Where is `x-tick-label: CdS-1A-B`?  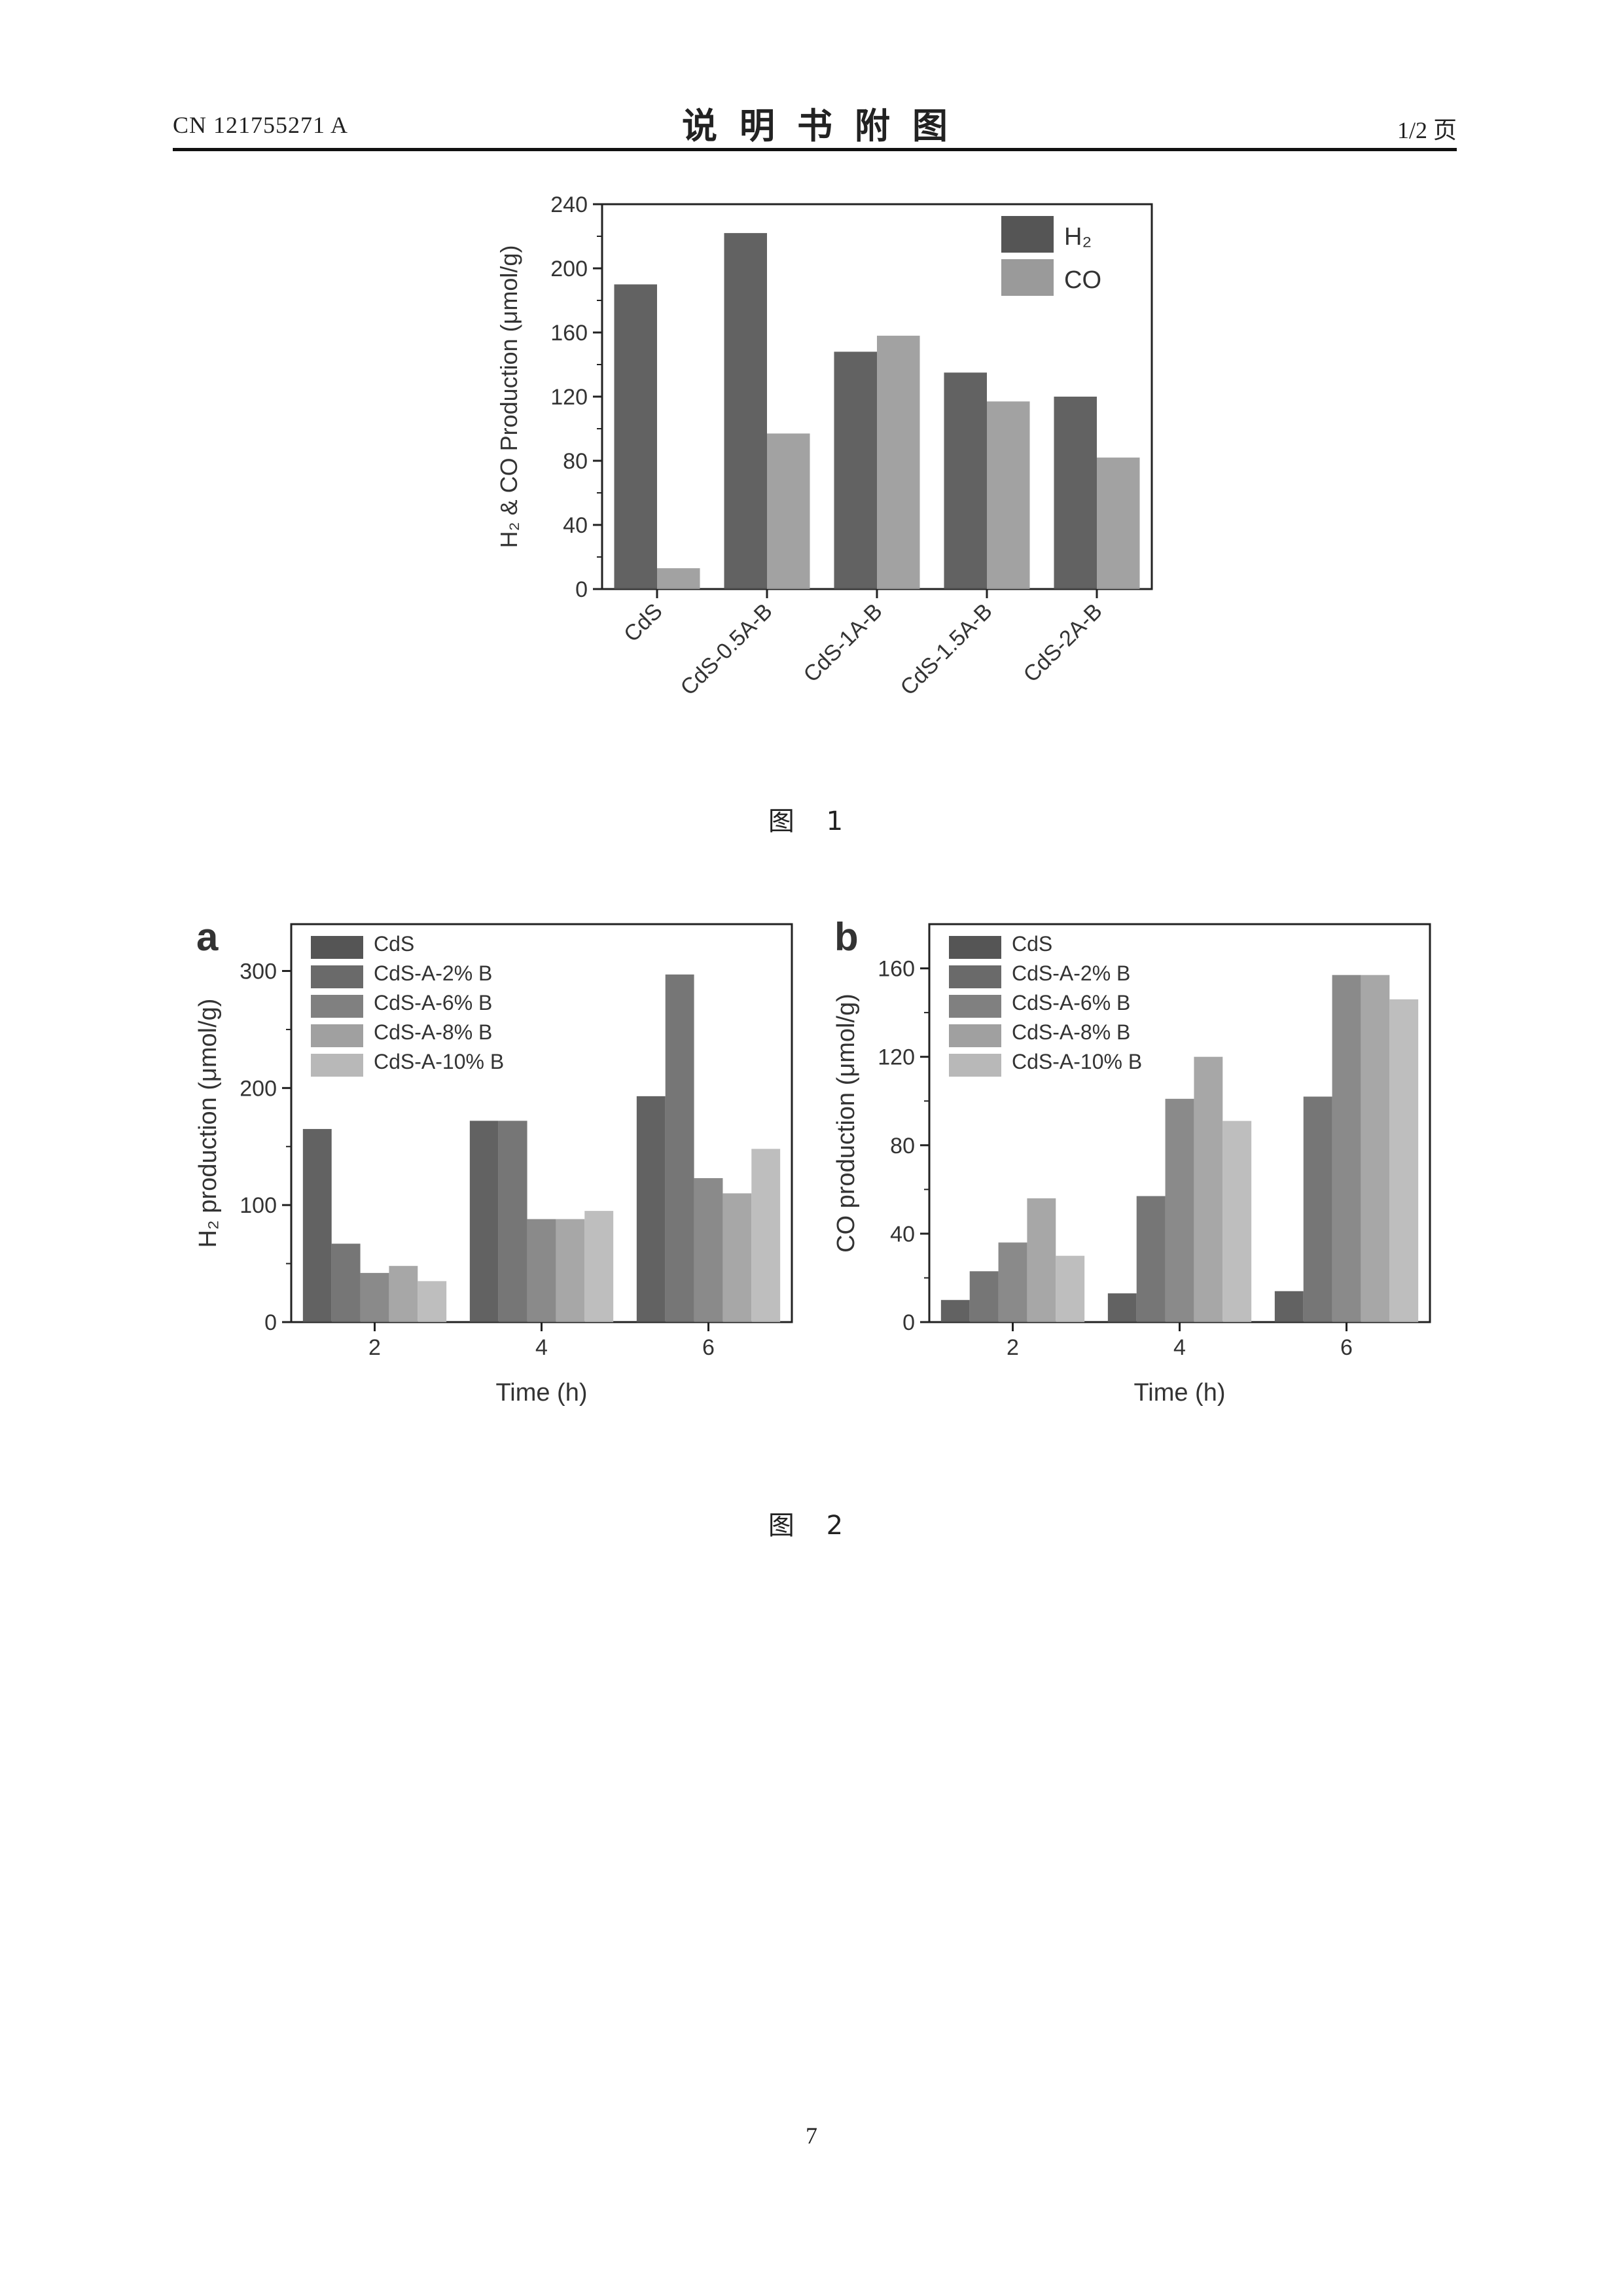
x-tick-label: CdS-1A-B is located at coordinates (843, 643).